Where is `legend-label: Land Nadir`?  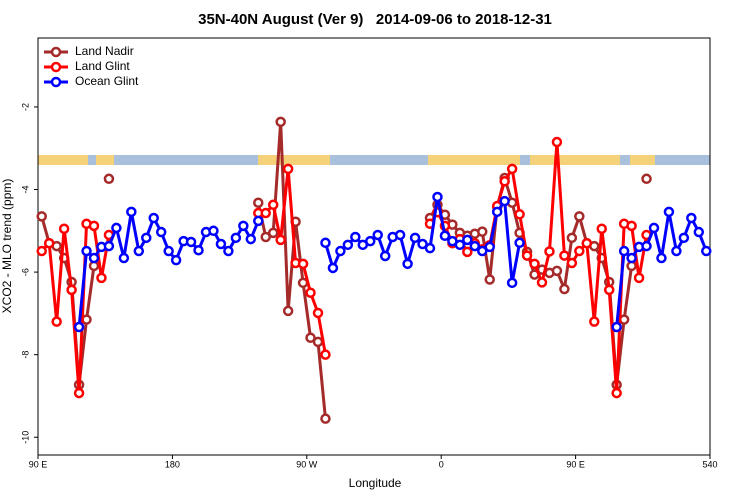
legend-label: Land Nadir is located at coordinates (104, 51).